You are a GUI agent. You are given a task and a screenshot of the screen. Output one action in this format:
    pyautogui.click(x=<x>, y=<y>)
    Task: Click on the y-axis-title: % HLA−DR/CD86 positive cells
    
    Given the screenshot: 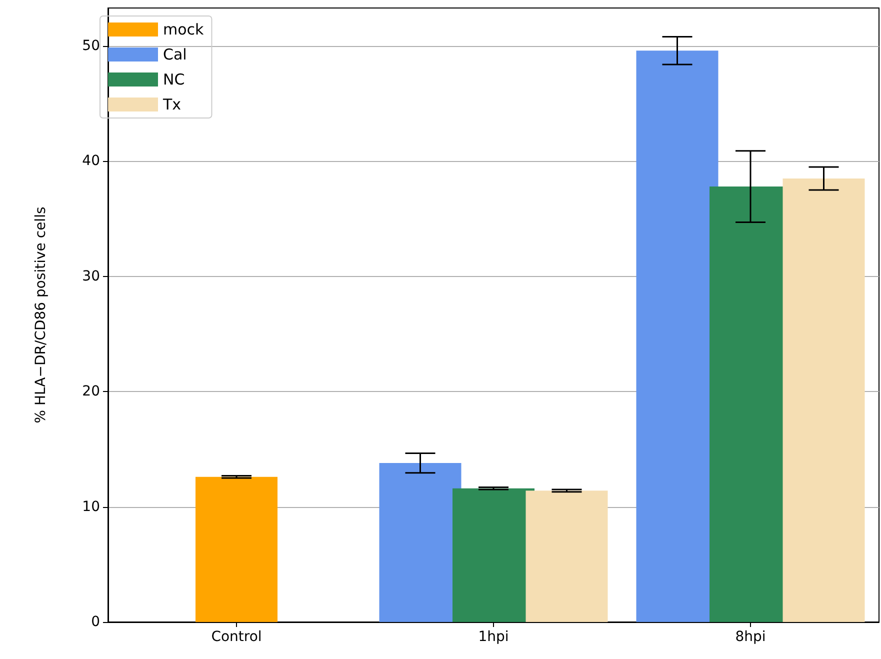 What is the action you would take?
    pyautogui.click(x=41, y=315)
    